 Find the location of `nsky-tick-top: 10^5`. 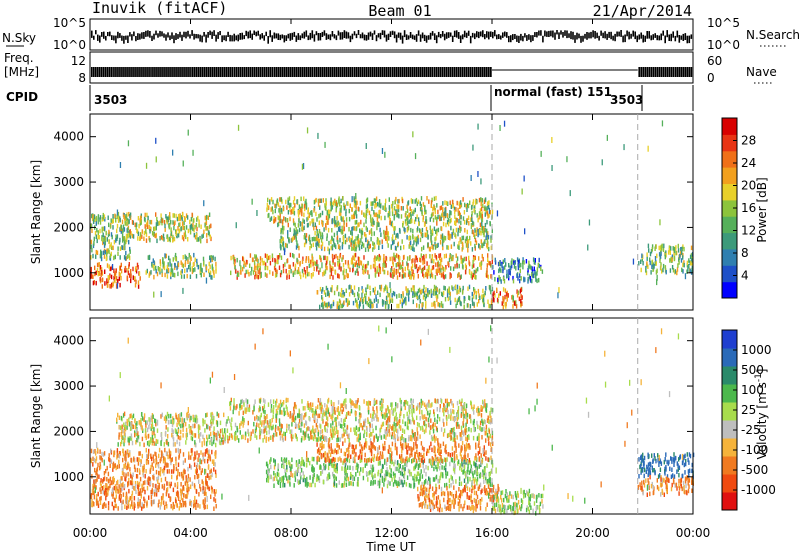

nsky-tick-top: 10^5 is located at coordinates (69, 23).